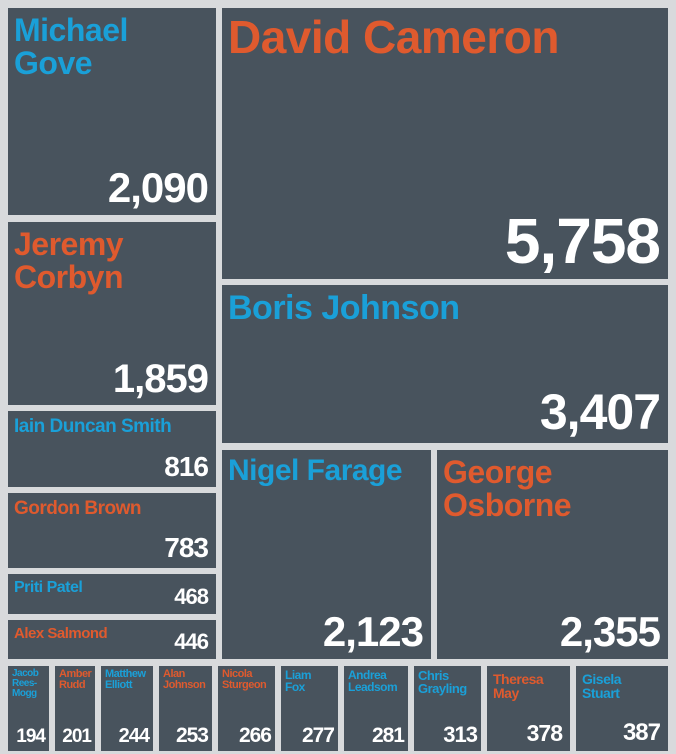  What do you see at coordinates (77, 736) in the screenshot?
I see `tile-value-label: 201` at bounding box center [77, 736].